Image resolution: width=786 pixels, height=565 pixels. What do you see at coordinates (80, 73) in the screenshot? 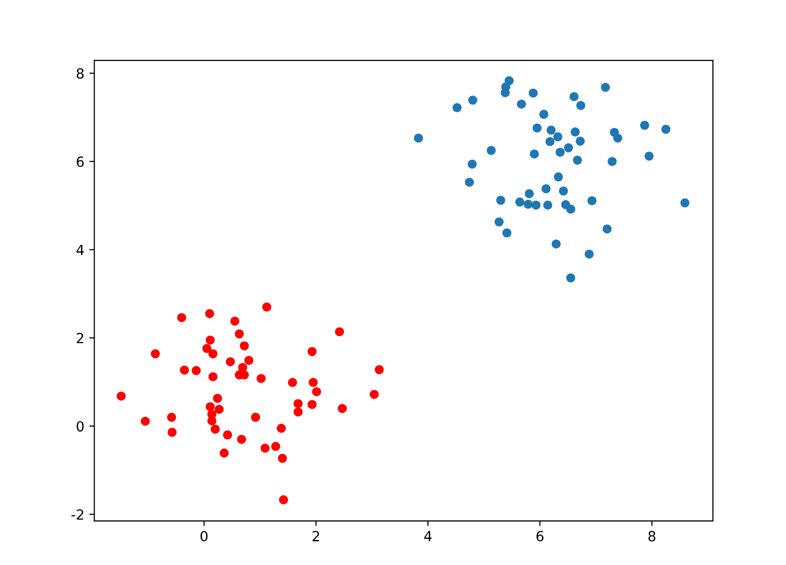
I see `y-tick-label: 8` at bounding box center [80, 73].